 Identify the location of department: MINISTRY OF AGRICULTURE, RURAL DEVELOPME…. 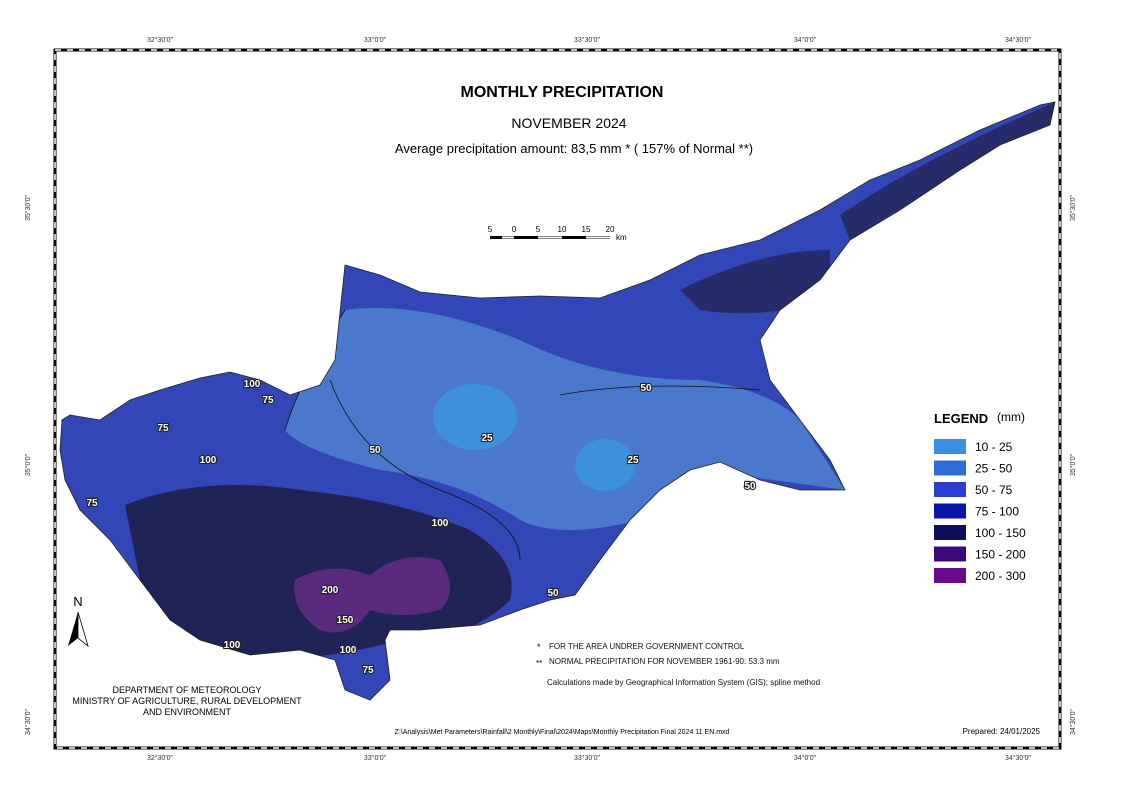
(187, 701).